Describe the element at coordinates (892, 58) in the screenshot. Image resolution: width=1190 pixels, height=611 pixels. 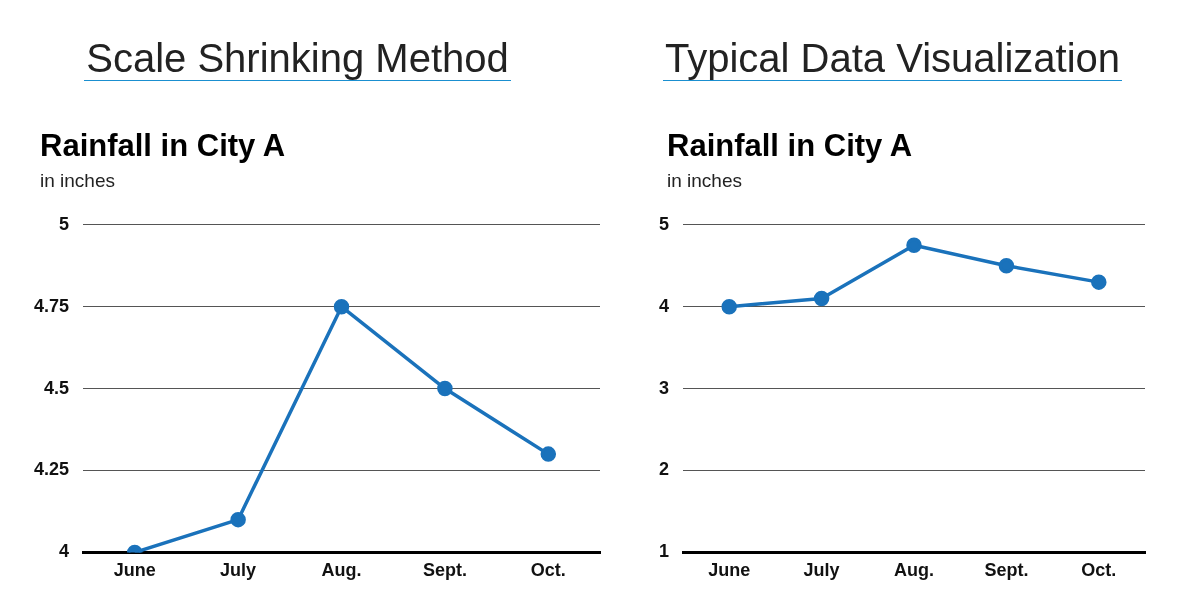
I see `chart-title: Typical Data Visualization` at that location.